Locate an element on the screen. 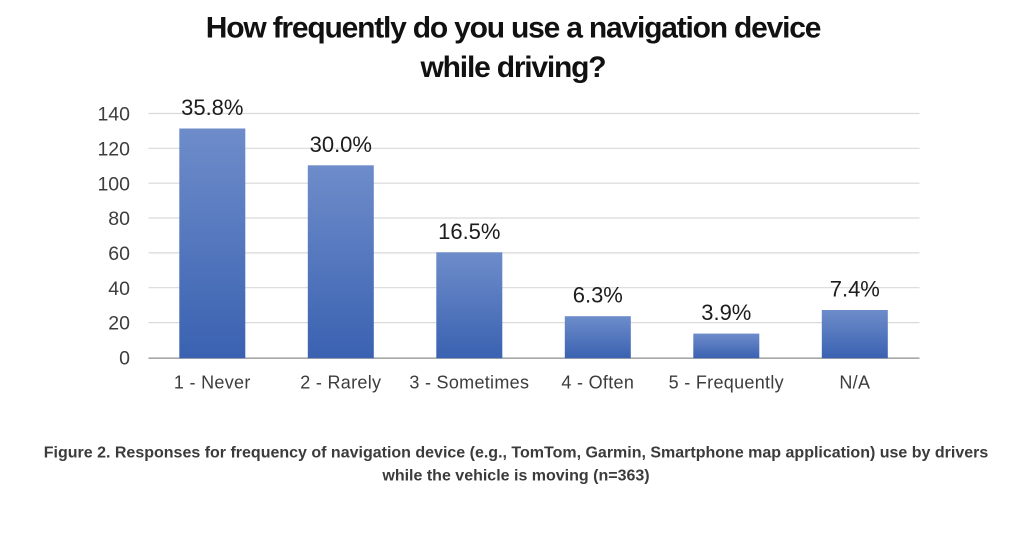  svg-text: 0 is located at coordinates (124, 359).